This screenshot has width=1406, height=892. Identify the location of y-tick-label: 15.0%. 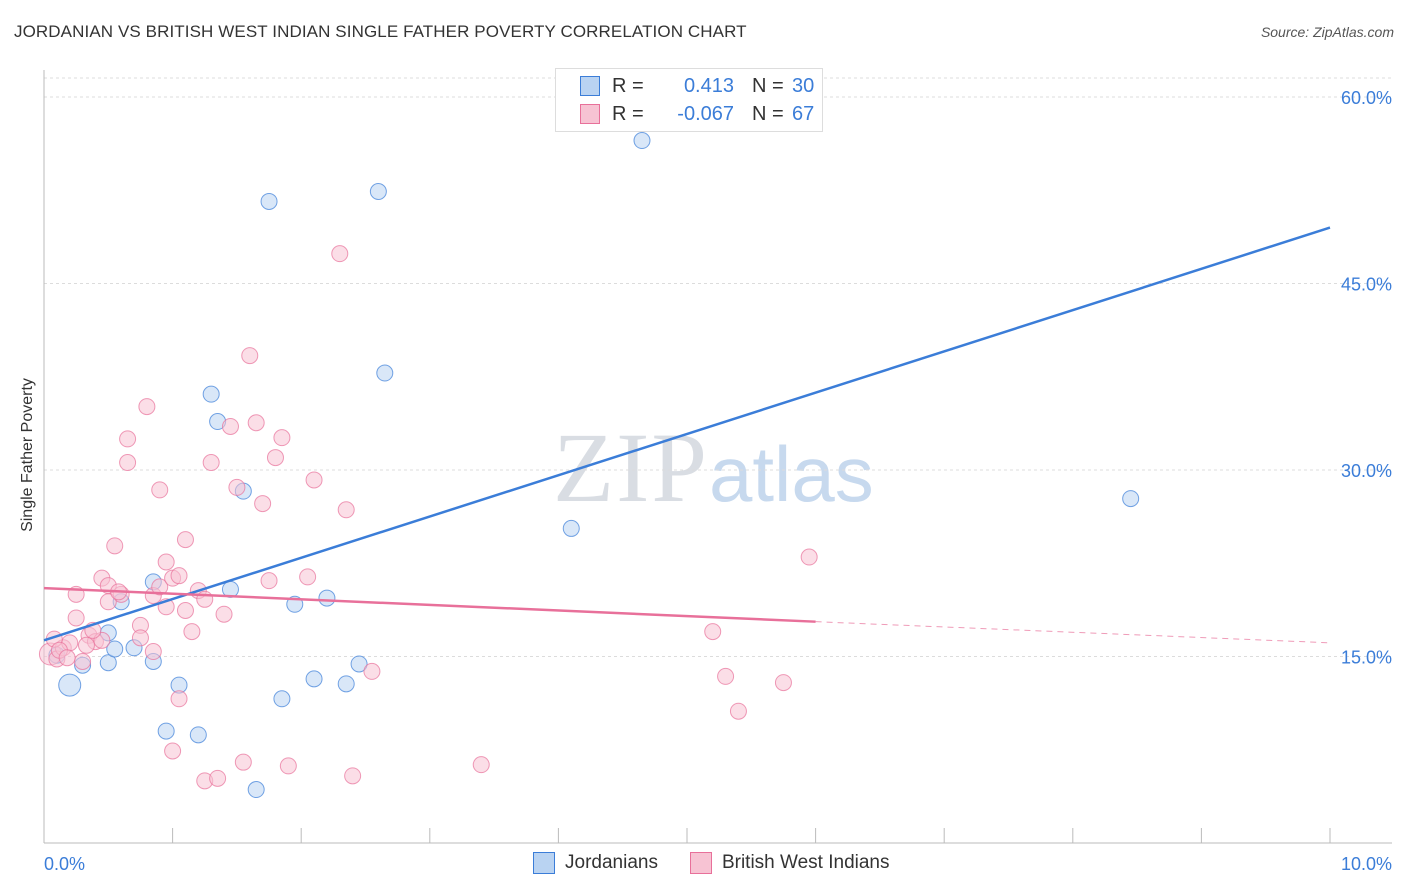
(1366, 658).